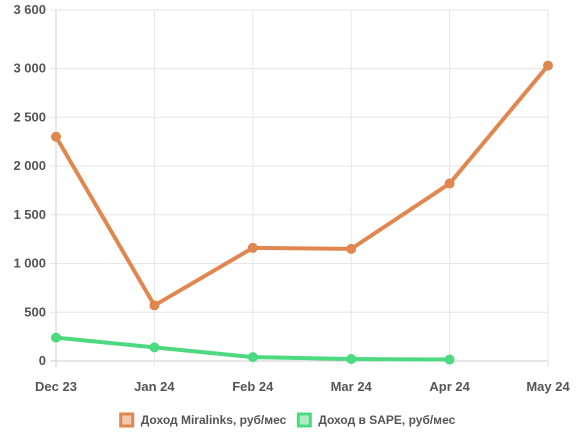 The height and width of the screenshot is (438, 576). I want to click on y-tick-label: 1 000, so click(29, 263).